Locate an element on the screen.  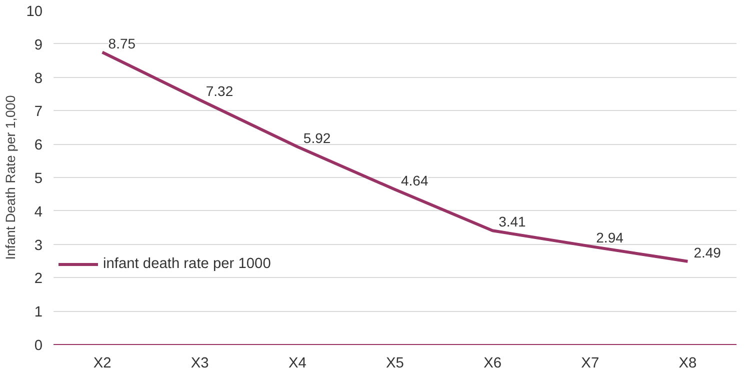
data-label: 5.92 is located at coordinates (317, 138).